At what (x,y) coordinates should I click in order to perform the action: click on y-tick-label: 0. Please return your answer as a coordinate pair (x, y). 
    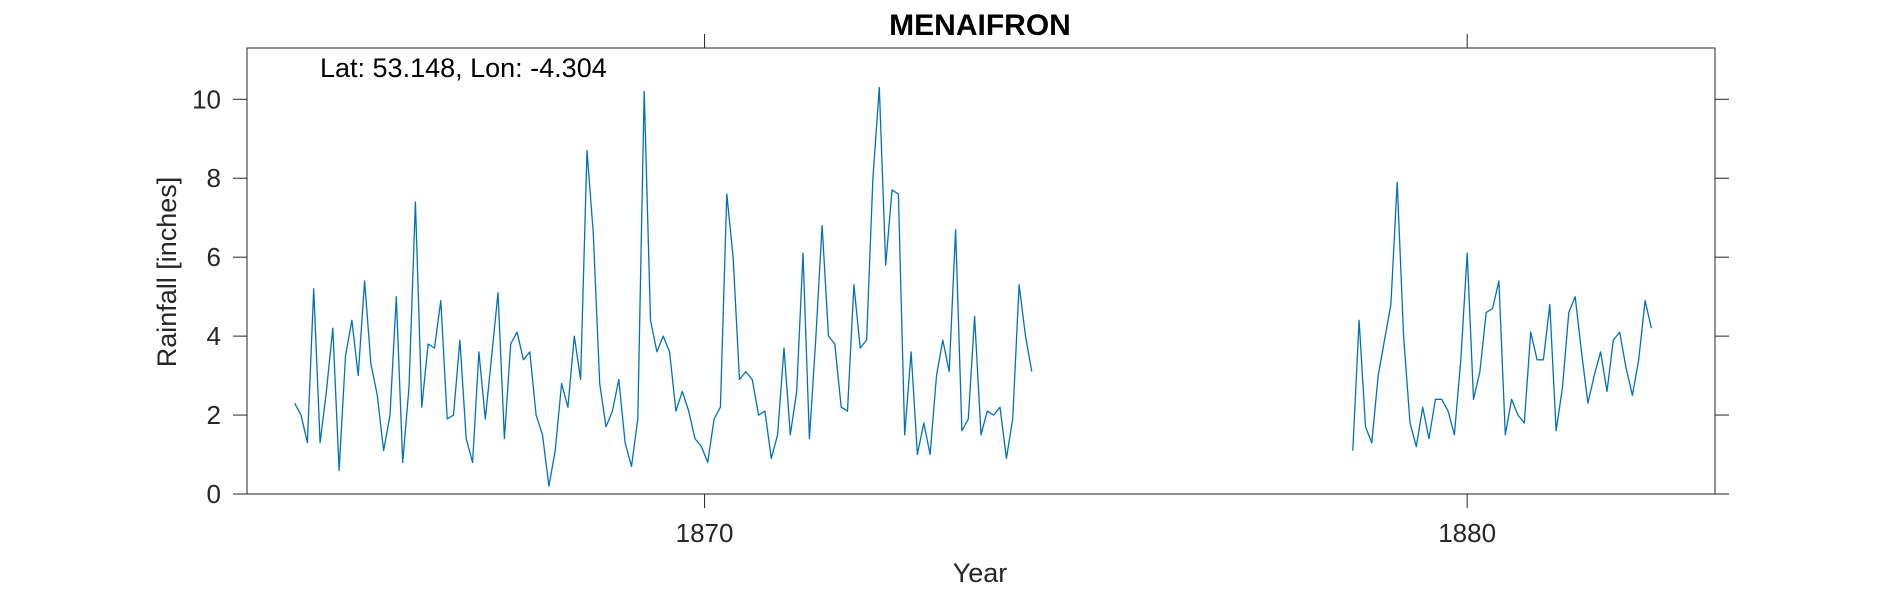
    Looking at the image, I should click on (214, 494).